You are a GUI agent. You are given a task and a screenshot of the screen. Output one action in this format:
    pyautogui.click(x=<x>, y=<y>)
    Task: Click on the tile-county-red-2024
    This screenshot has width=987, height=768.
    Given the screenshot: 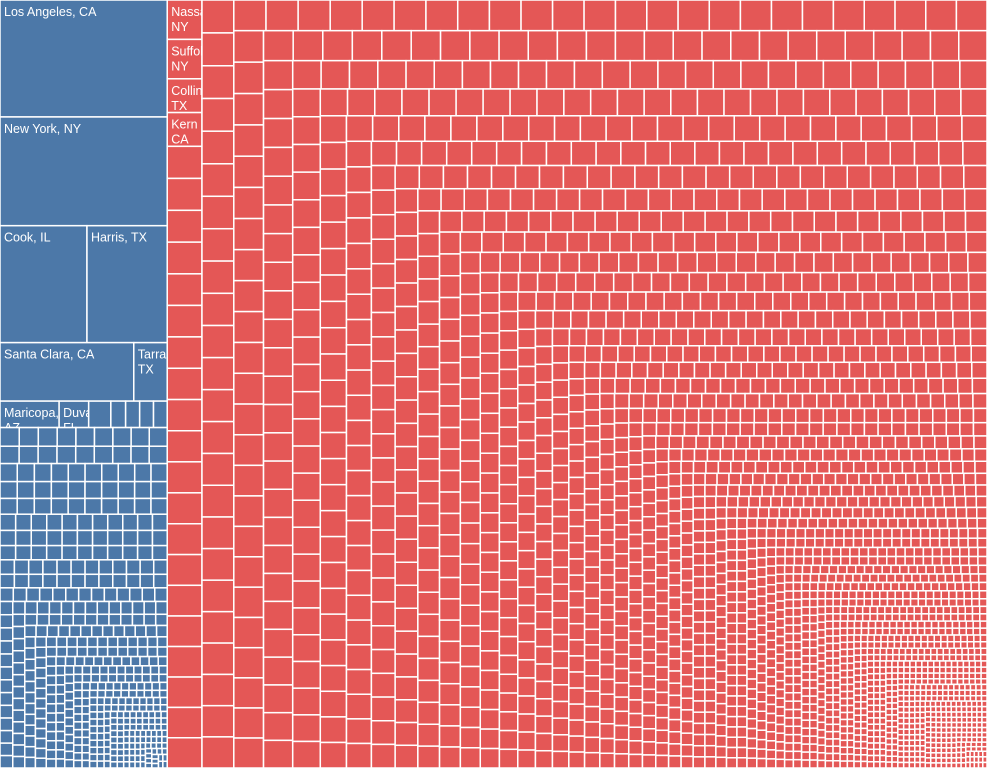 What is the action you would take?
    pyautogui.click(x=928, y=624)
    